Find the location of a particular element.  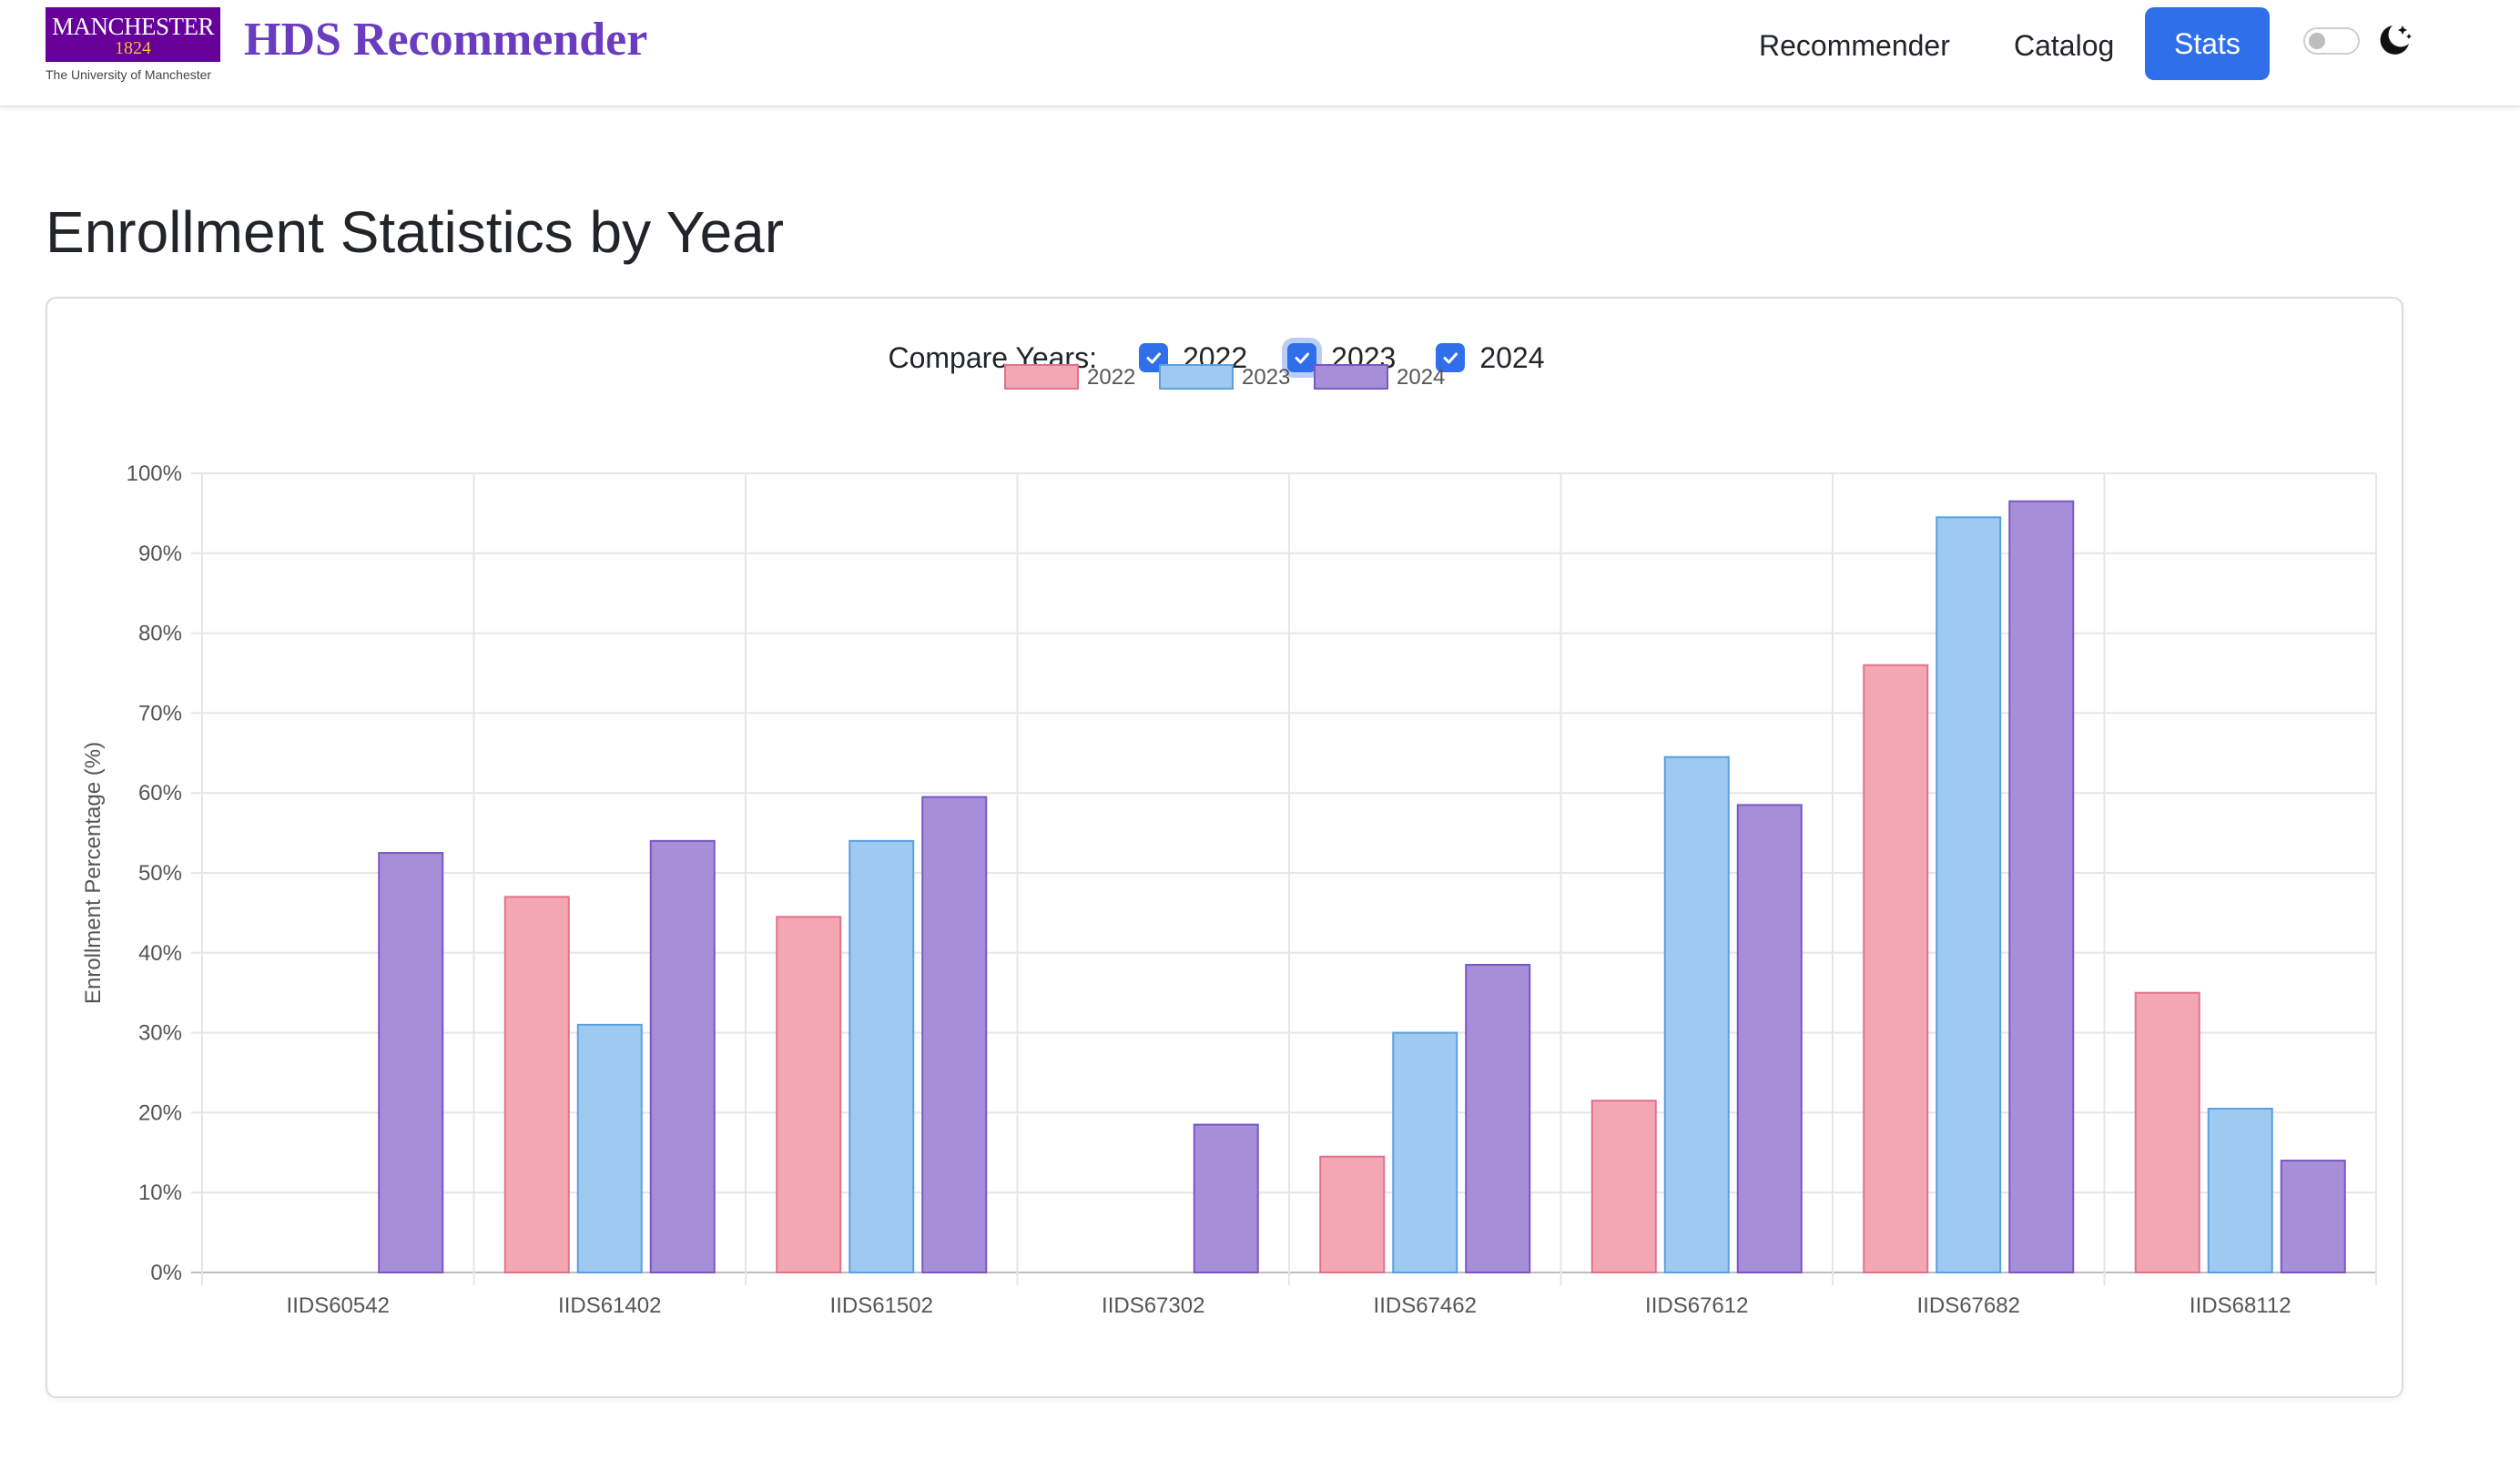

y-tick-label: 100% is located at coordinates (154, 474).